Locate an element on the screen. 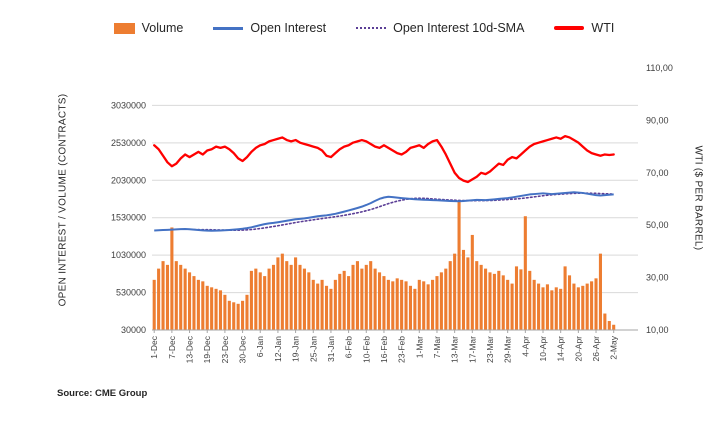 The width and height of the screenshot is (728, 427). svg-text: 6-Jan is located at coordinates (260, 347).